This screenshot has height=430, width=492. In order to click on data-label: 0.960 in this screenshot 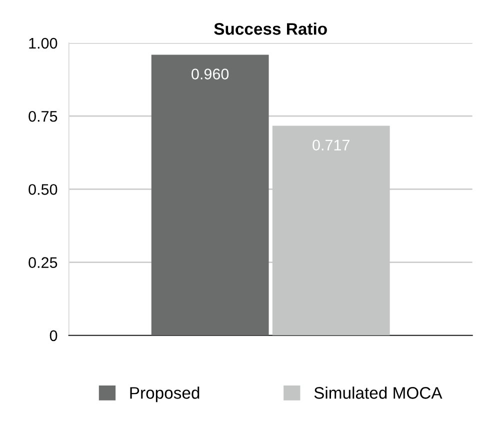, I will do `click(210, 74)`.